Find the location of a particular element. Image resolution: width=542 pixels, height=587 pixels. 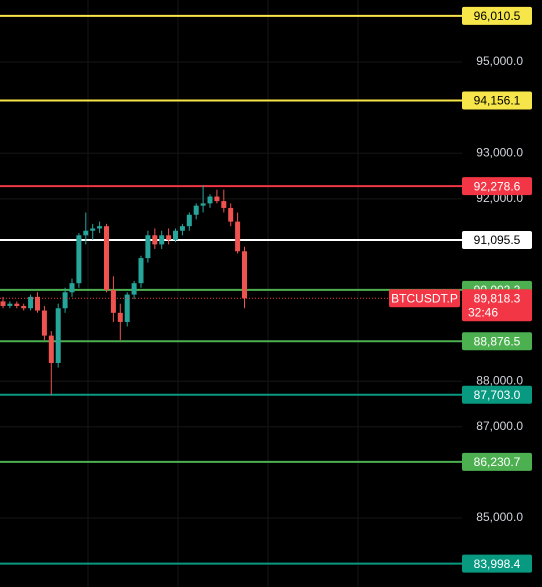

level-label: 92,278.6 is located at coordinates (497, 186).